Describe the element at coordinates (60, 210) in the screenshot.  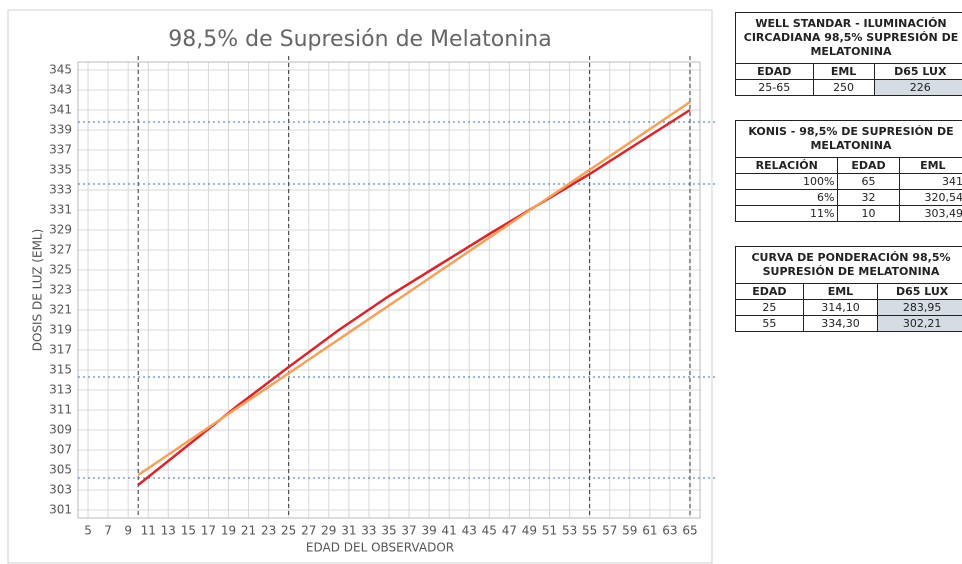
I see `y-tick-label: 331` at that location.